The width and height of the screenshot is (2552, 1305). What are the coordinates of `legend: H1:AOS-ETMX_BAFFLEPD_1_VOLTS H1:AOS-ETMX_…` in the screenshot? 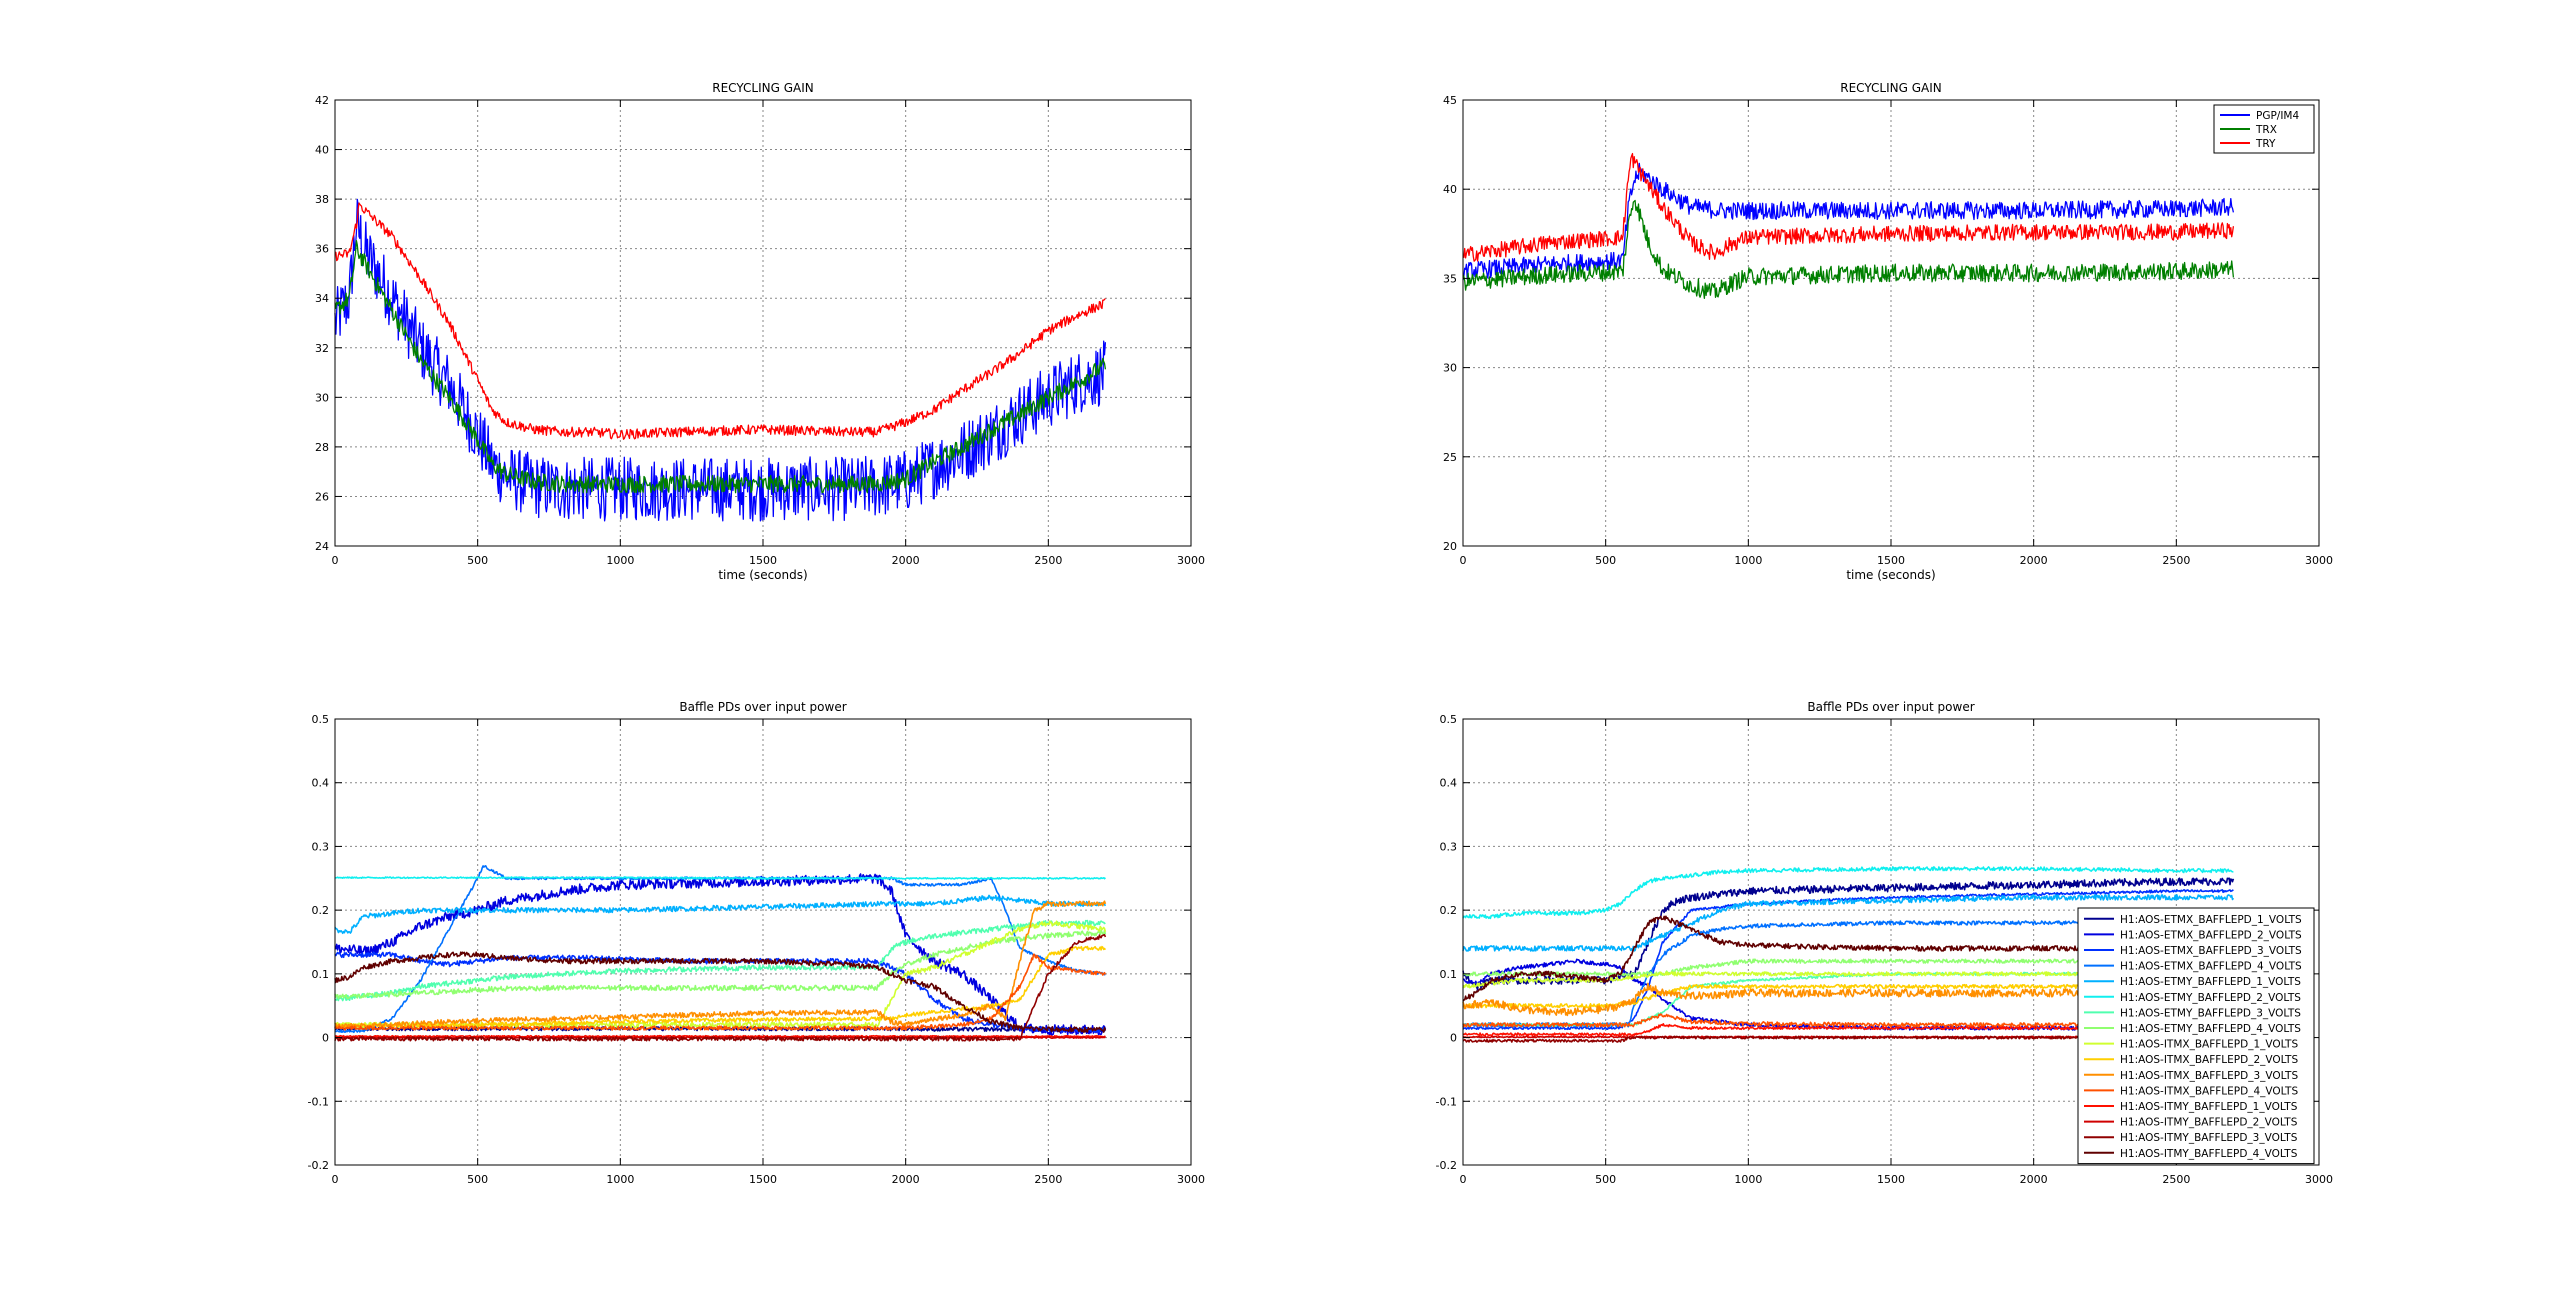 It's located at (2196, 1036).